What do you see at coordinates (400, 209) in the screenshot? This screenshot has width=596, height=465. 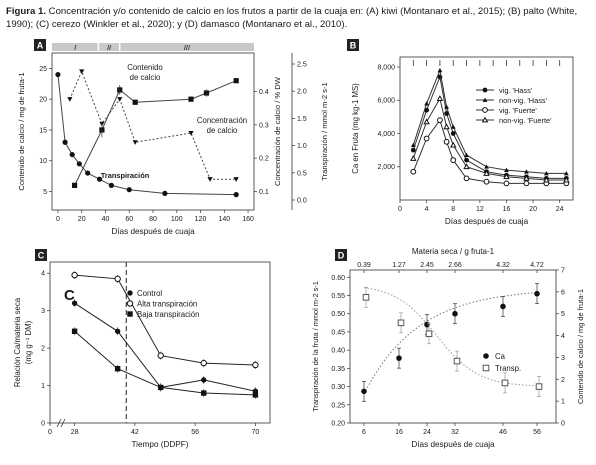 I see `panel-b-x-tick-label: 0` at bounding box center [400, 209].